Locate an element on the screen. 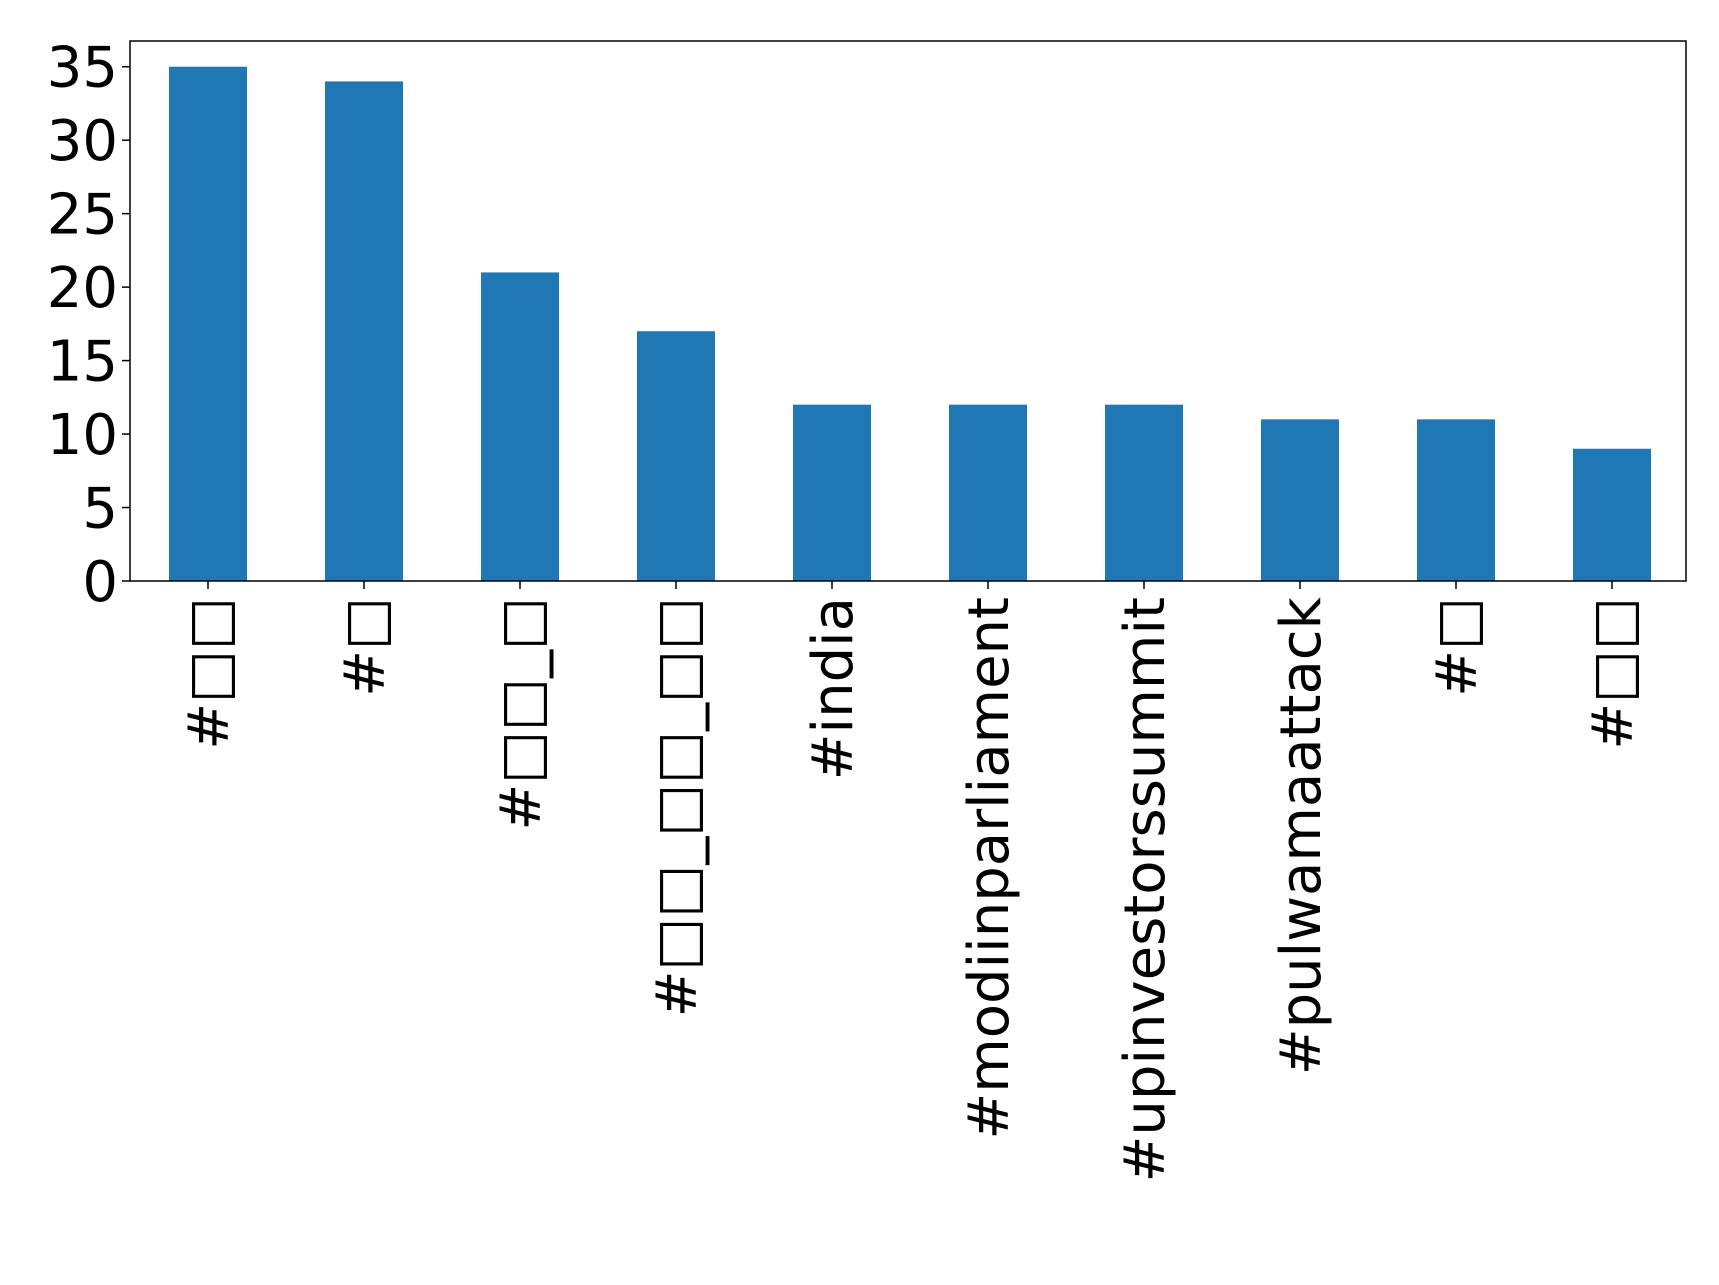  x-tick-label: #modiinparliament is located at coordinates (989, 868).